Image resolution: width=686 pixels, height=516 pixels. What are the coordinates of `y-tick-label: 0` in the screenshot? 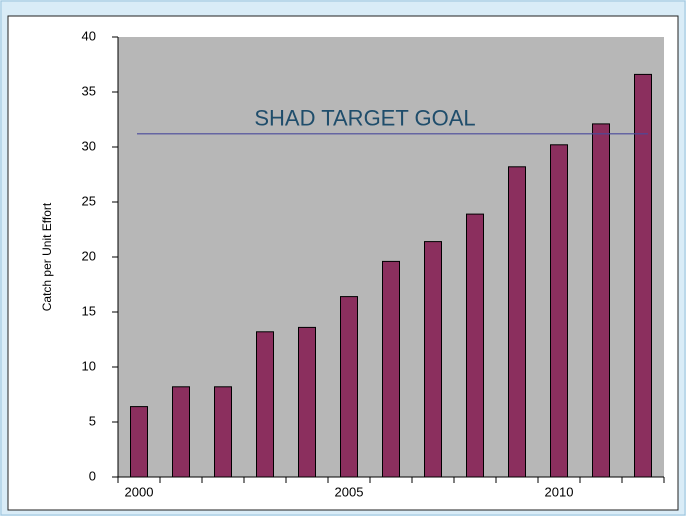 It's located at (92, 475).